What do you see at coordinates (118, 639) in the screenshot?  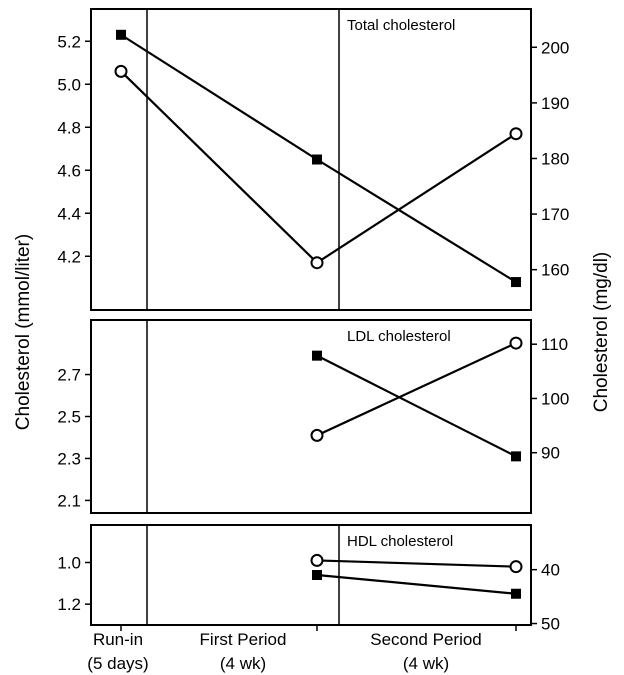 I see `x-label-run-in: Run-in` at bounding box center [118, 639].